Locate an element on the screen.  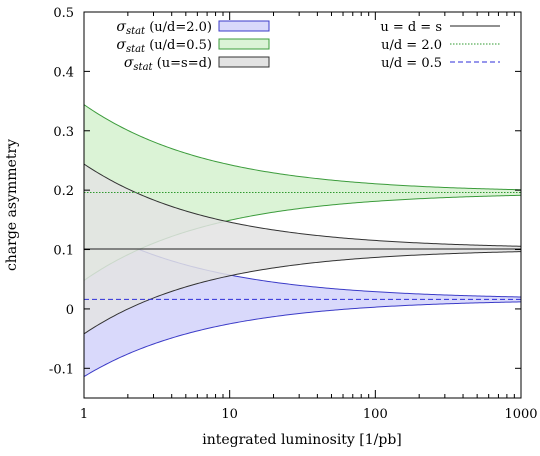
legend-line-label-2: u/d = 0.5 is located at coordinates (411, 63).